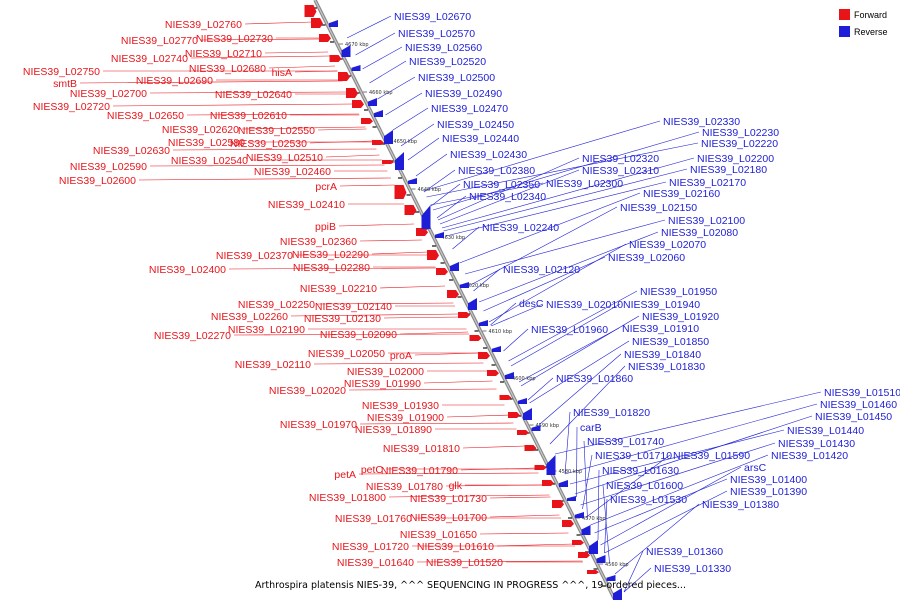 The height and width of the screenshot is (600, 900). What do you see at coordinates (768, 492) in the screenshot?
I see `reverse-gene-label-nies39-l01390: NIES39_L01390` at bounding box center [768, 492].